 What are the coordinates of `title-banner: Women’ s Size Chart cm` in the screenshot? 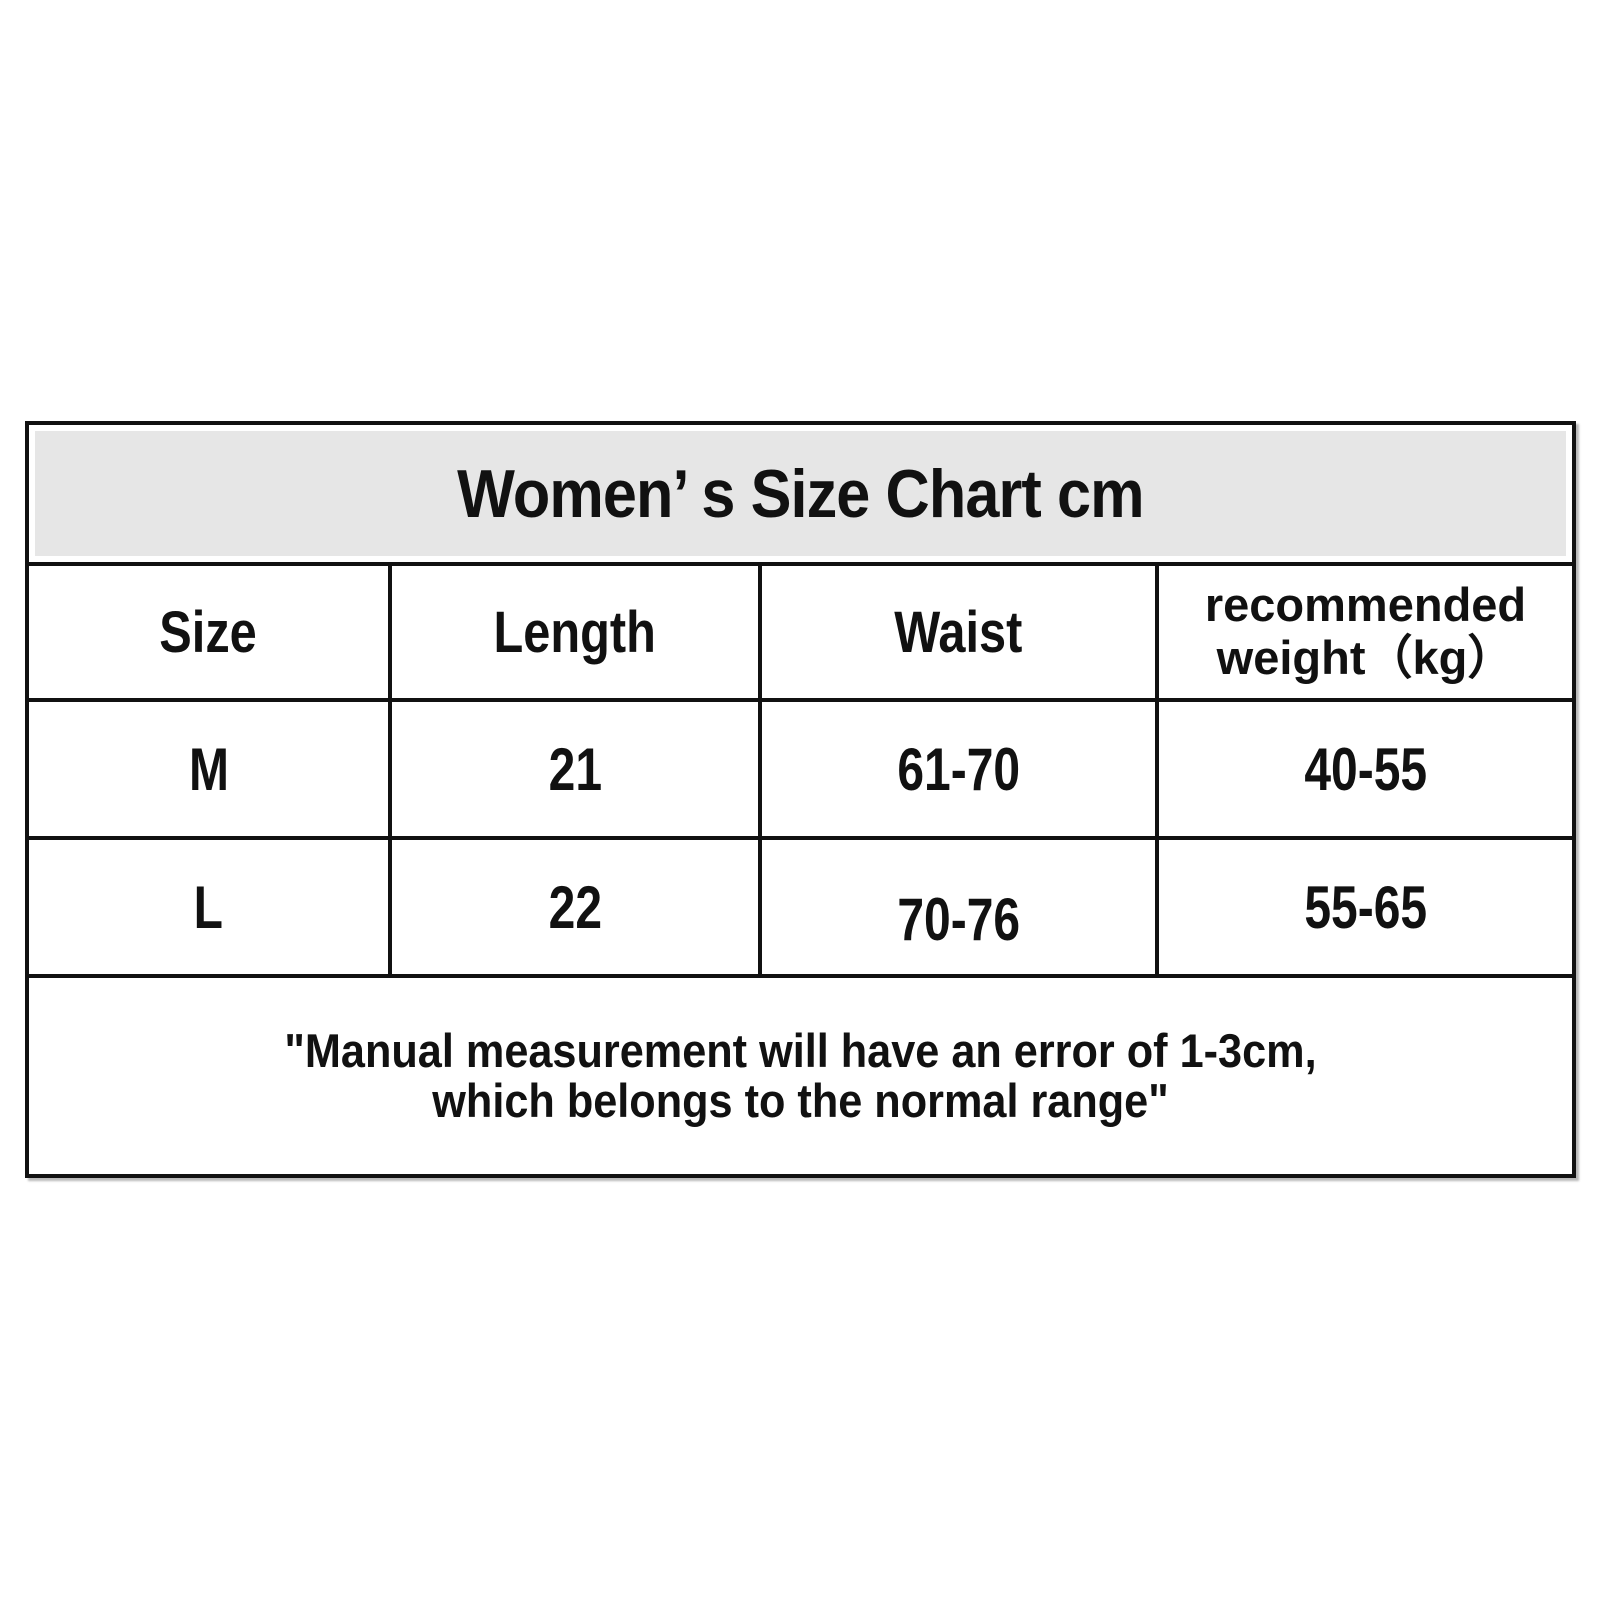 It's located at (801, 493).